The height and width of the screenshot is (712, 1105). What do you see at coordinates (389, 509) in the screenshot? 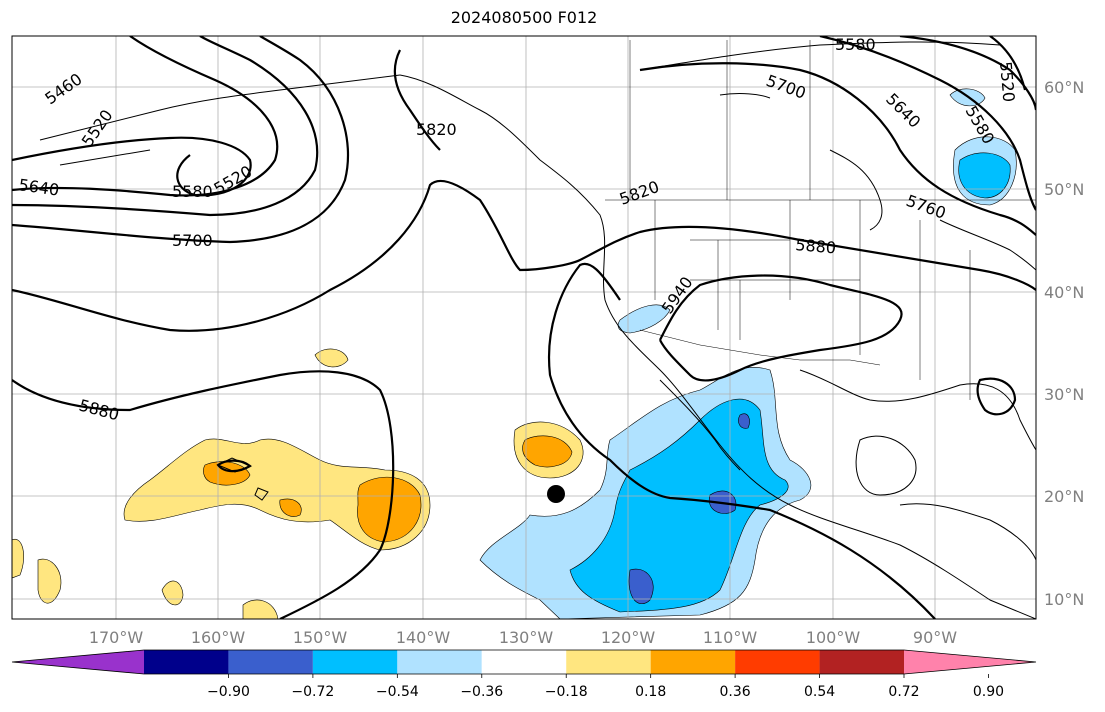
I see `positive-anomaly-hawaii-core` at bounding box center [389, 509].